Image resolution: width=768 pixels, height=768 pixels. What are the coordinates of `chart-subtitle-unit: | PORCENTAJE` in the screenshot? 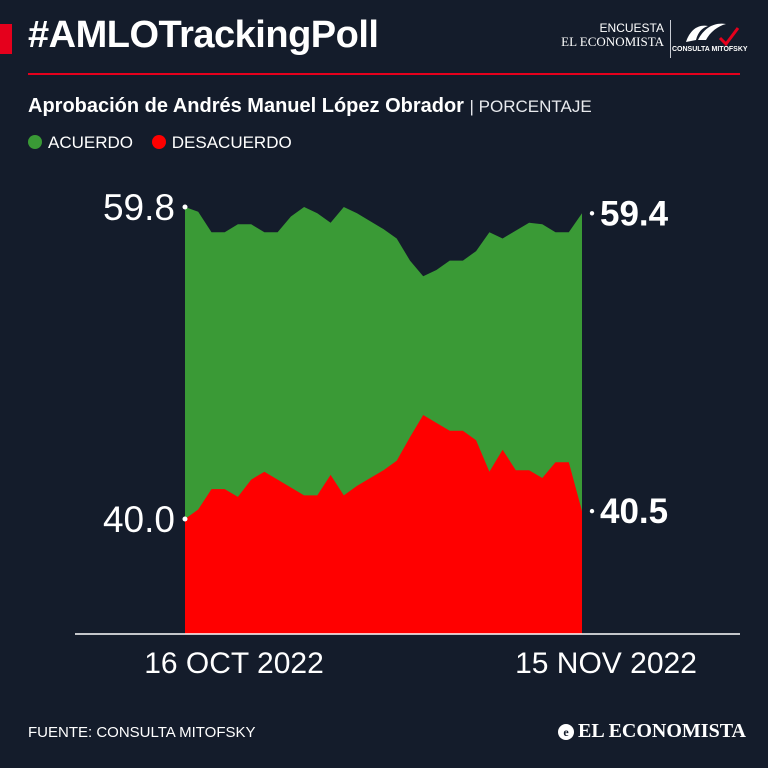 It's located at (530, 106).